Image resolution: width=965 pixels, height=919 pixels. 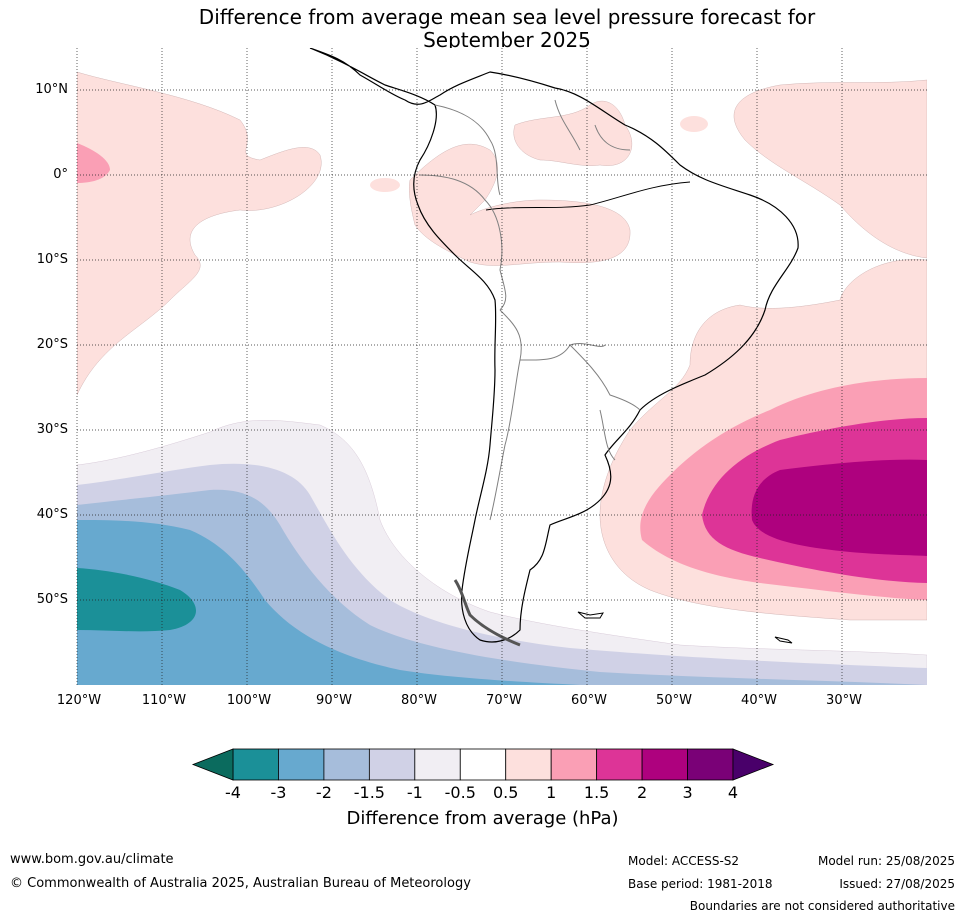 What do you see at coordinates (596, 792) in the screenshot?
I see `colorbar-tick-label: 1.5` at bounding box center [596, 792].